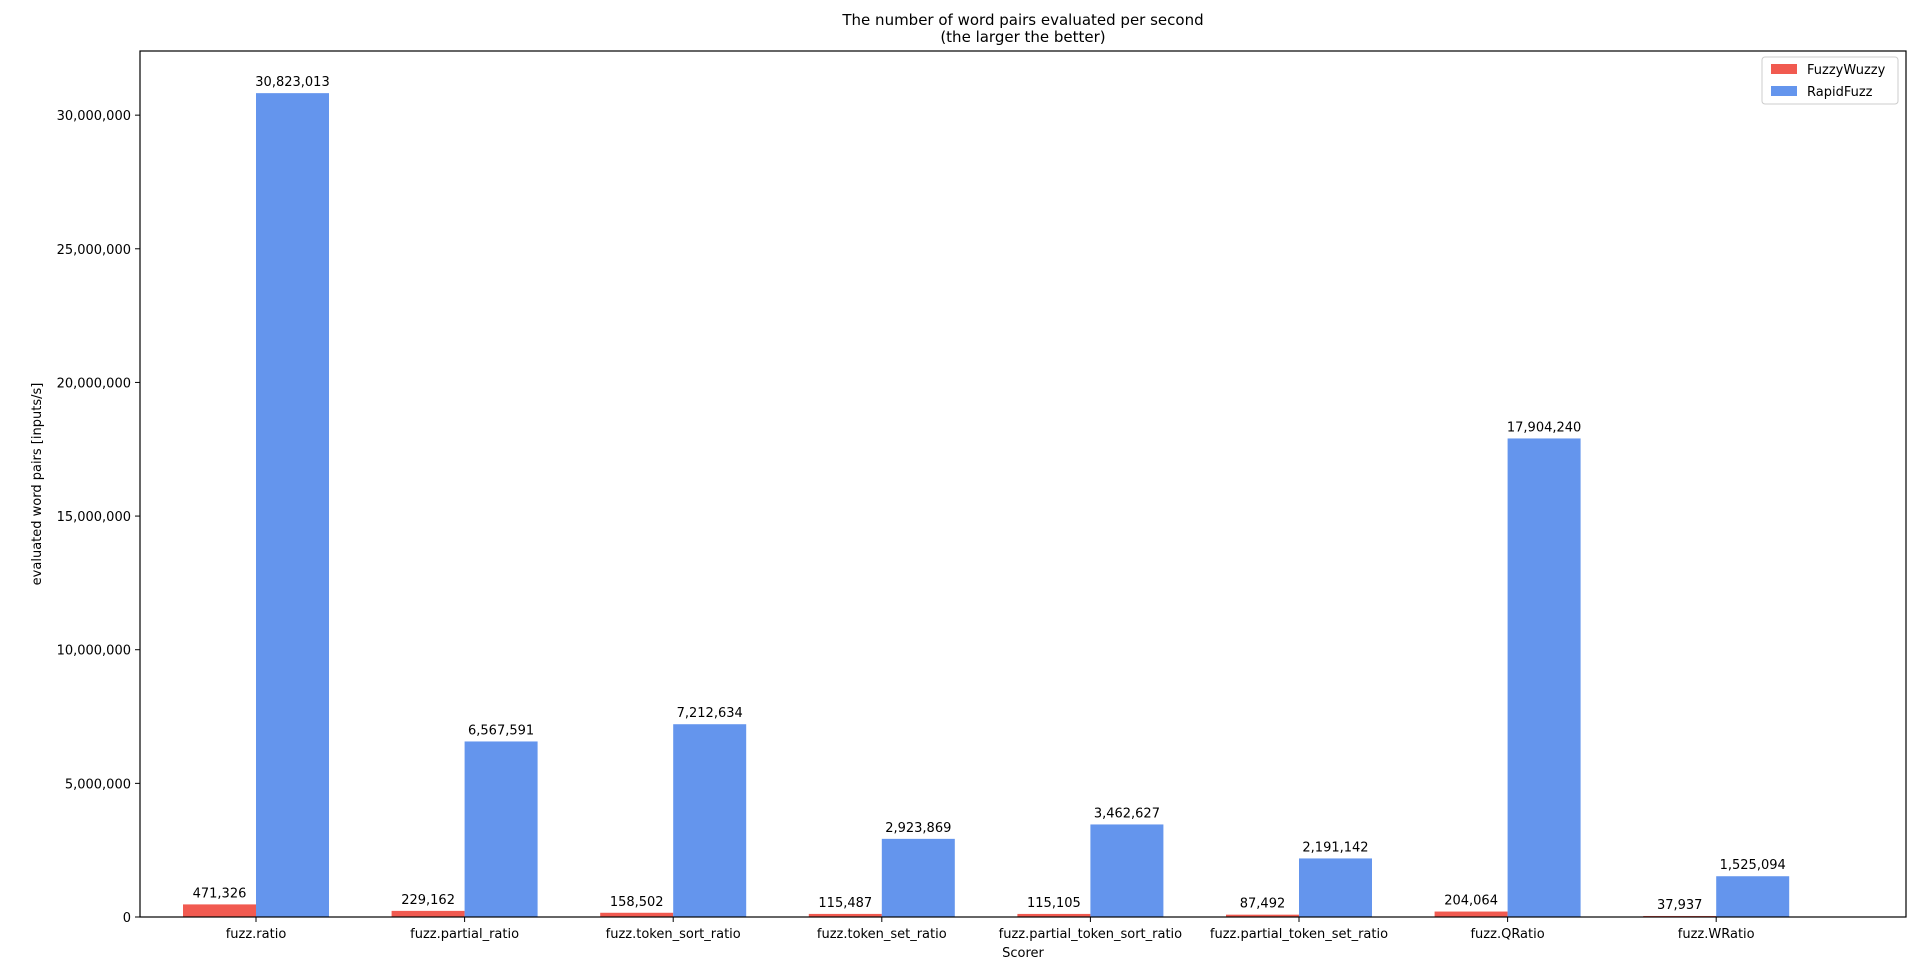 This screenshot has width=1920, height=974. Describe the element at coordinates (637, 902) in the screenshot. I see `data-label-fuzzywuzzy-fuzz-token-sort-ratio: 158,502` at that location.